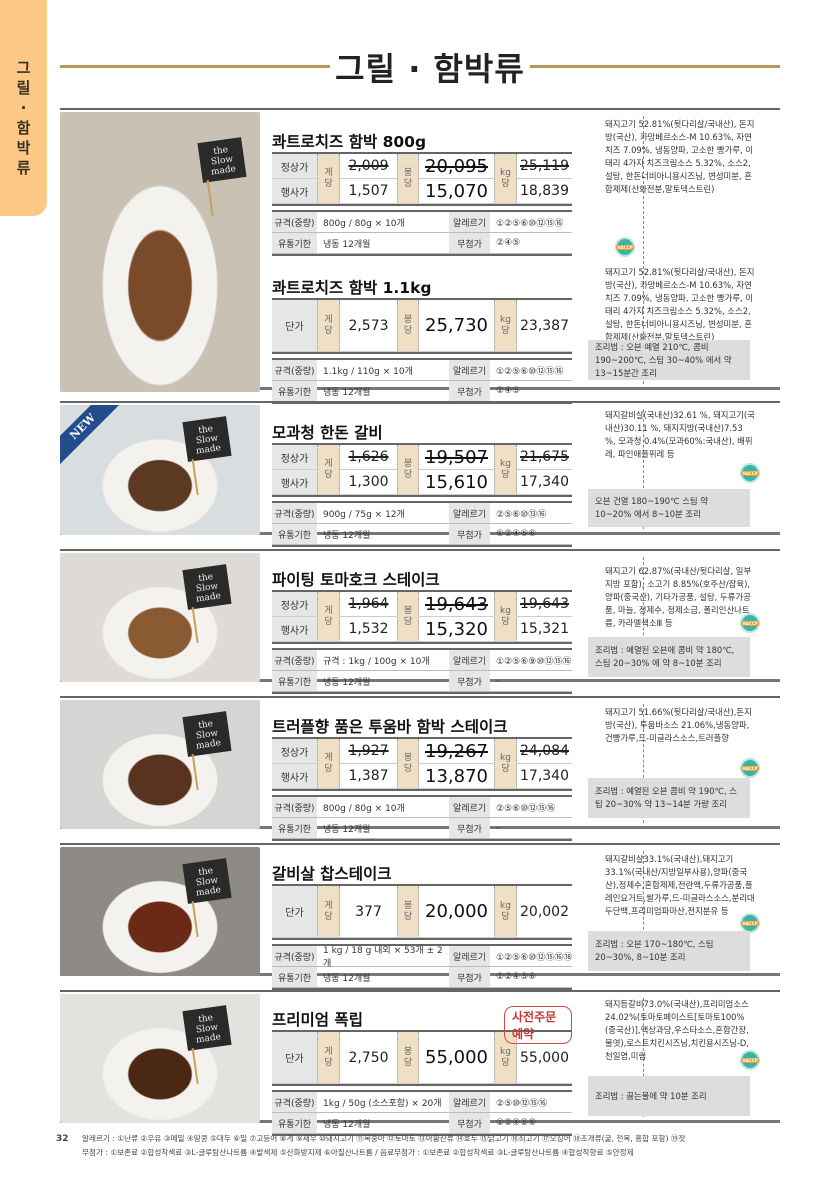  What do you see at coordinates (531, 956) in the screenshot?
I see `allergy-value: ①②⑤⑥⑩⑫⑮⑯⑱` at bounding box center [531, 956].